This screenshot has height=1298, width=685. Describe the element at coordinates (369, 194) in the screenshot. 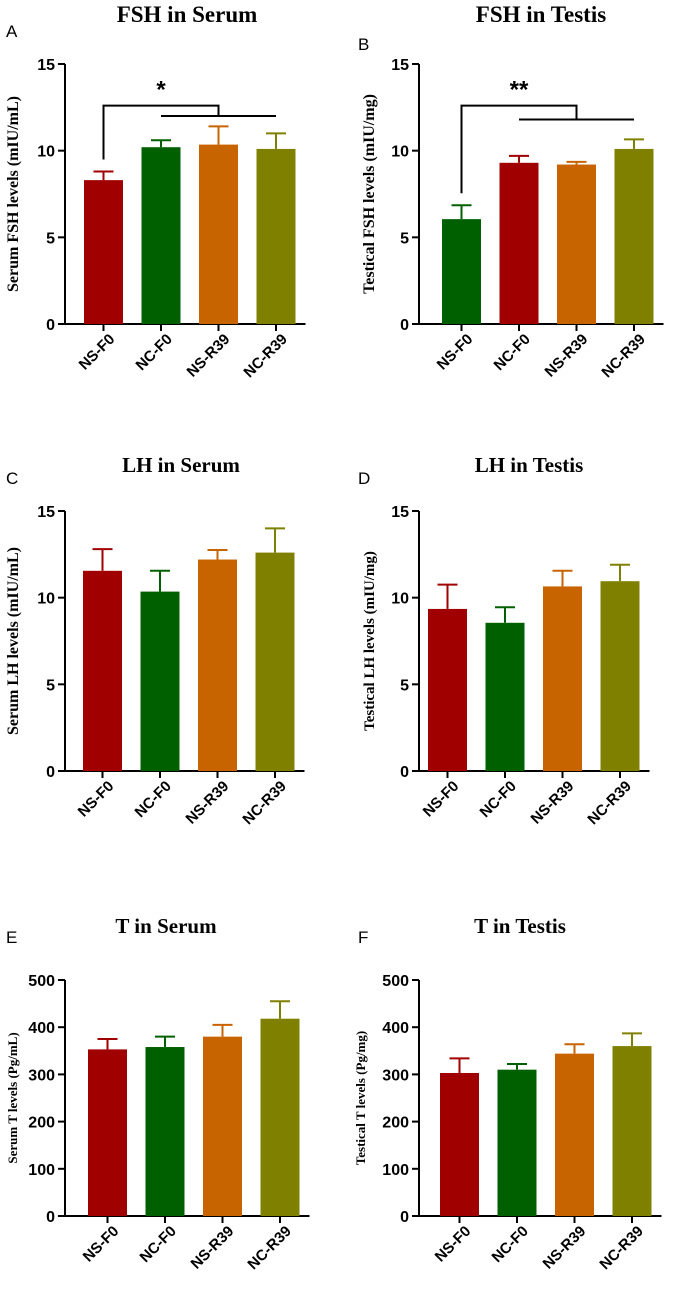

I see `y-axis-label: Testical FSH levels (mIU/mg)` at that location.